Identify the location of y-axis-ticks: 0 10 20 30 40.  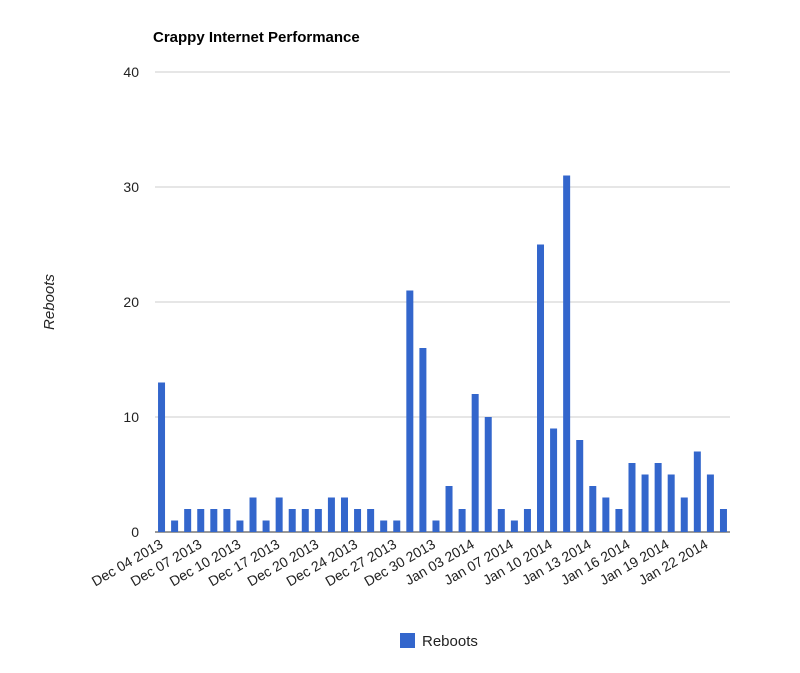
(131, 302).